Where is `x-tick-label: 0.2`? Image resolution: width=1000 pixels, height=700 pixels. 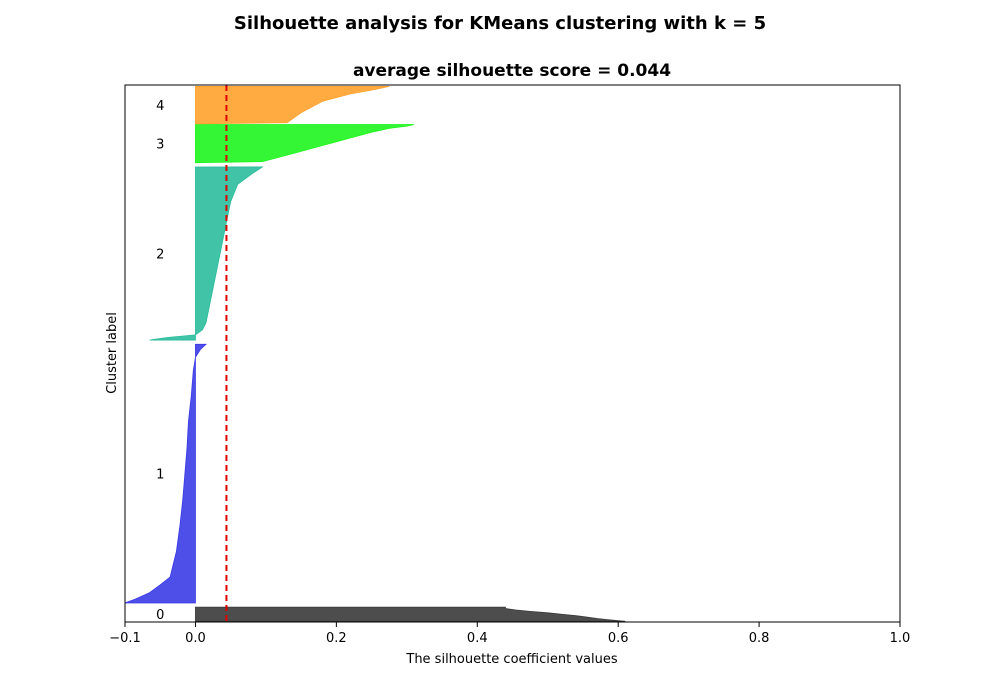 x-tick-label: 0.2 is located at coordinates (336, 638).